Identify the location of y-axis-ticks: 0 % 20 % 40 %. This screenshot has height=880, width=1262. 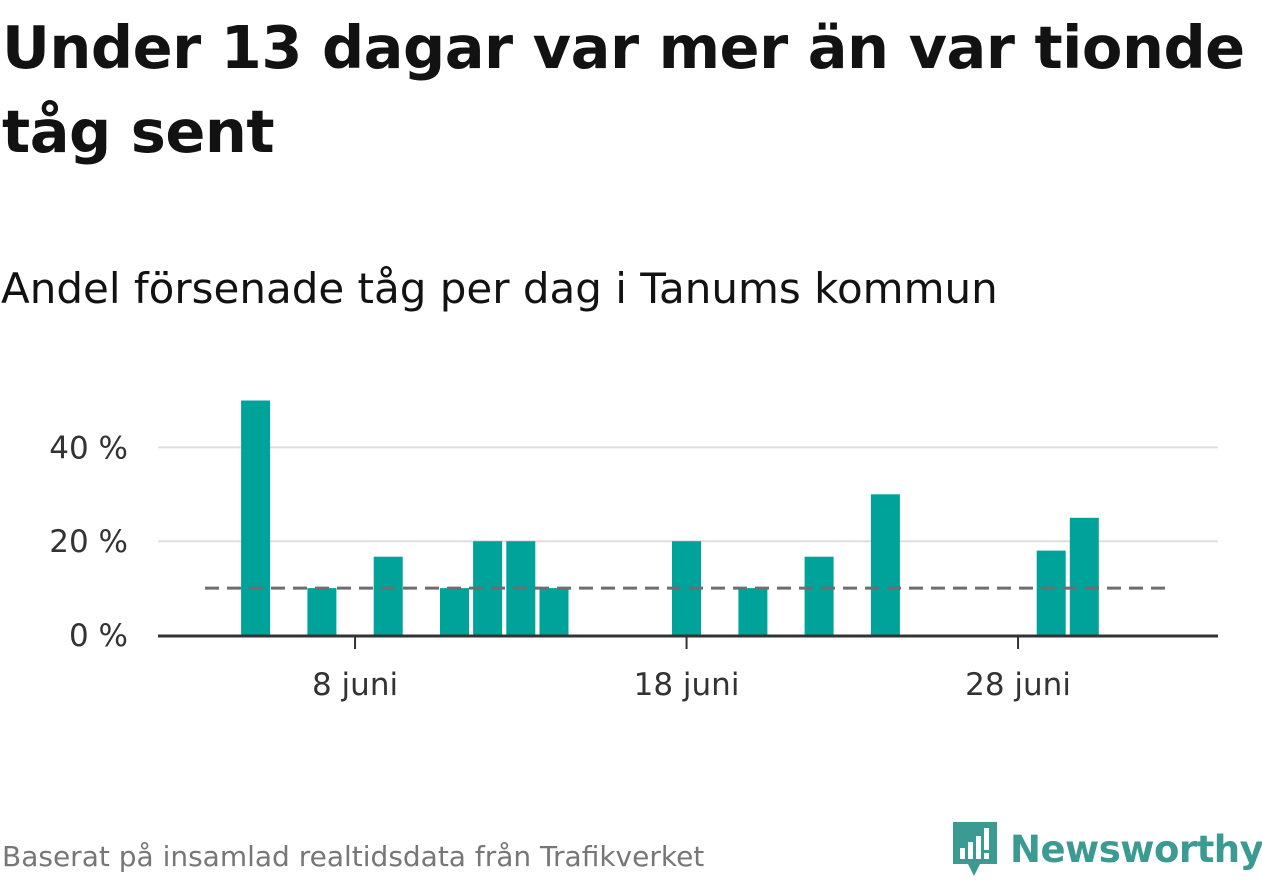
(88, 542).